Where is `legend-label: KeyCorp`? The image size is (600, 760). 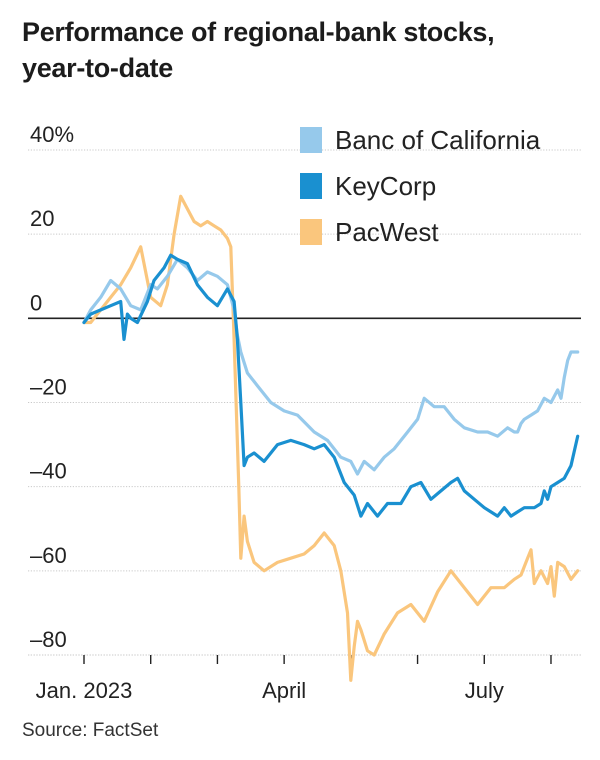
legend-label: KeyCorp is located at coordinates (385, 186).